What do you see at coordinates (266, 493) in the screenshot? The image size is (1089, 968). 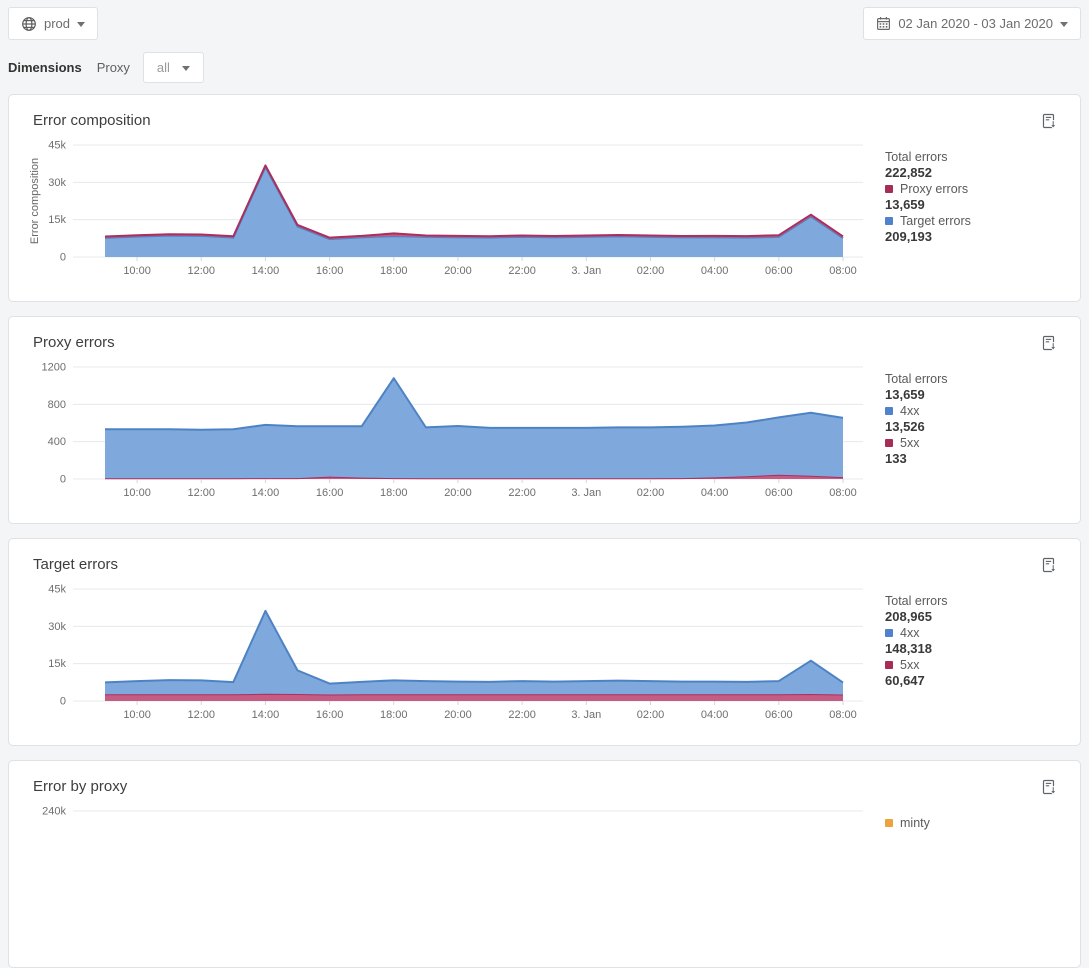 I see `svg-text: 14:00` at bounding box center [266, 493].